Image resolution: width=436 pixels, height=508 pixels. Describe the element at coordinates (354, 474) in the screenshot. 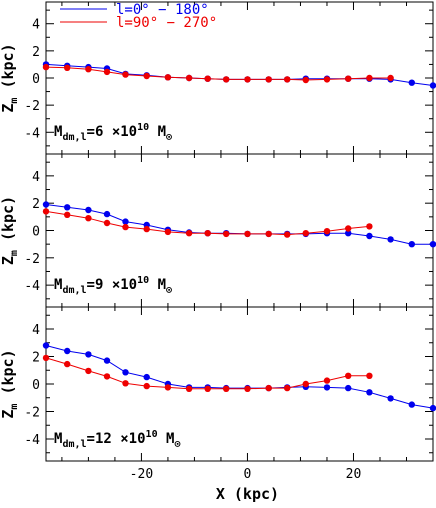

I see `x-tick-label: 20` at that location.